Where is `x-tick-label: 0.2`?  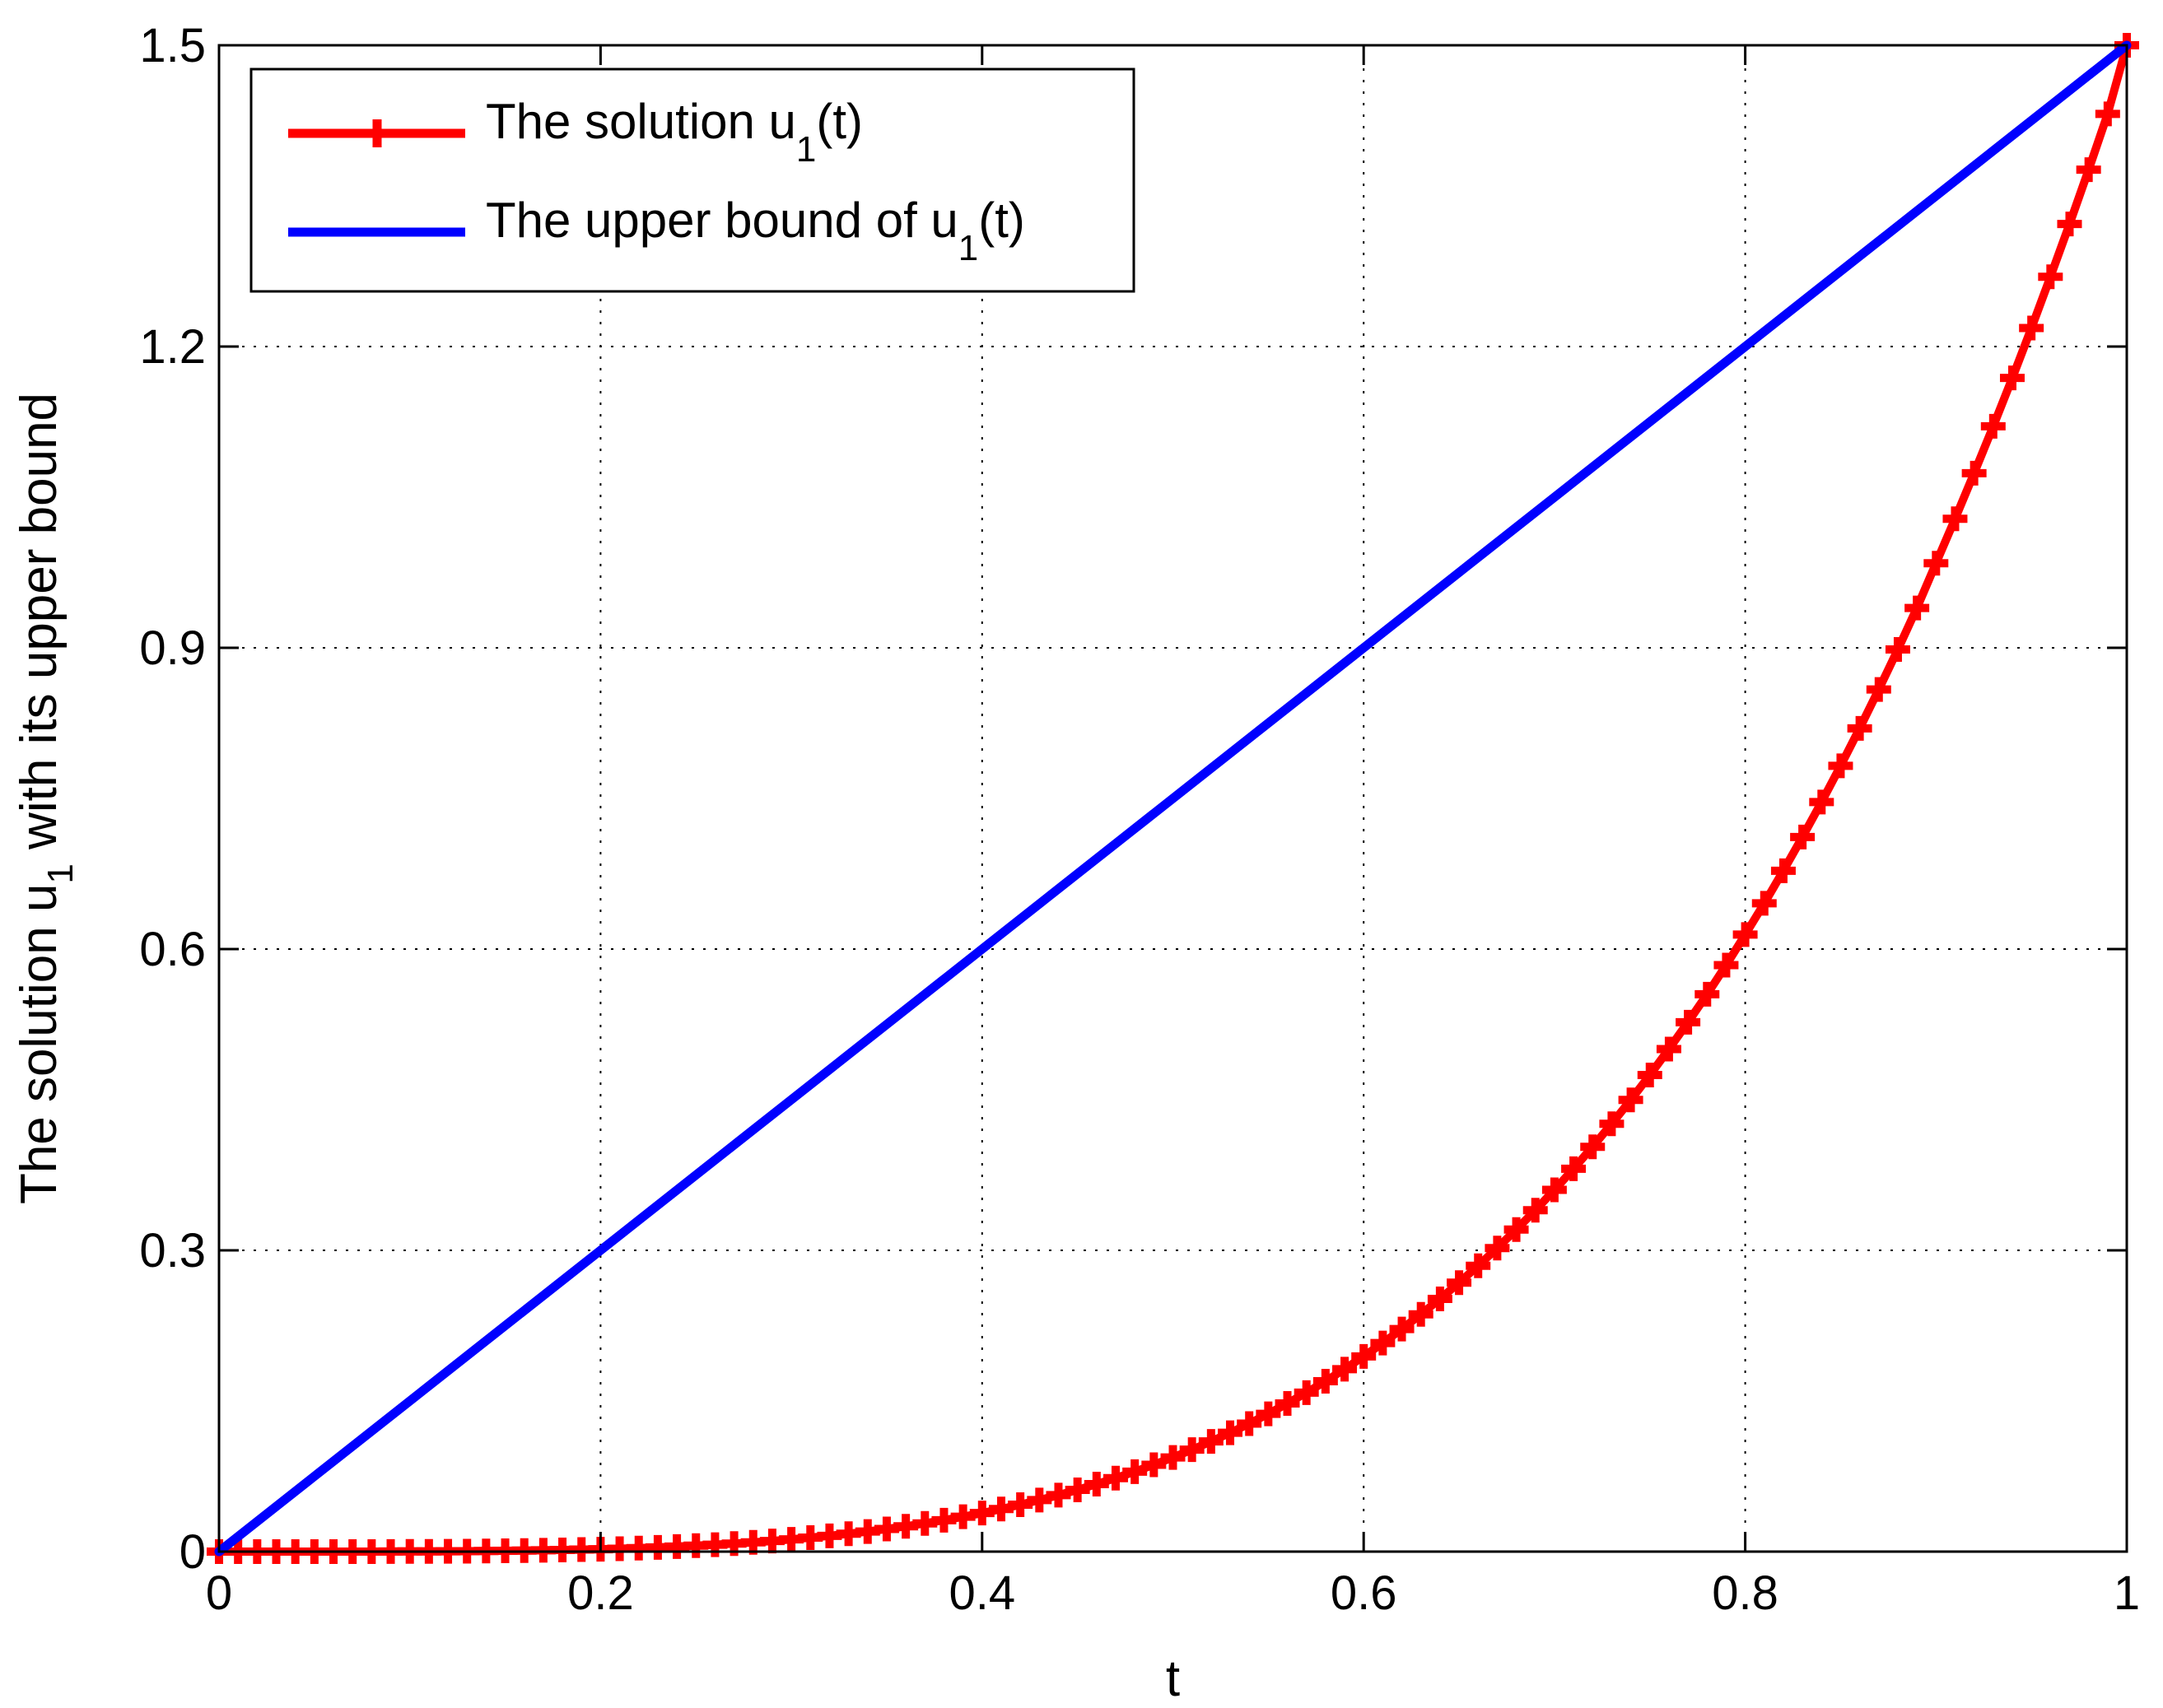
x-tick-label: 0.2 is located at coordinates (600, 1593).